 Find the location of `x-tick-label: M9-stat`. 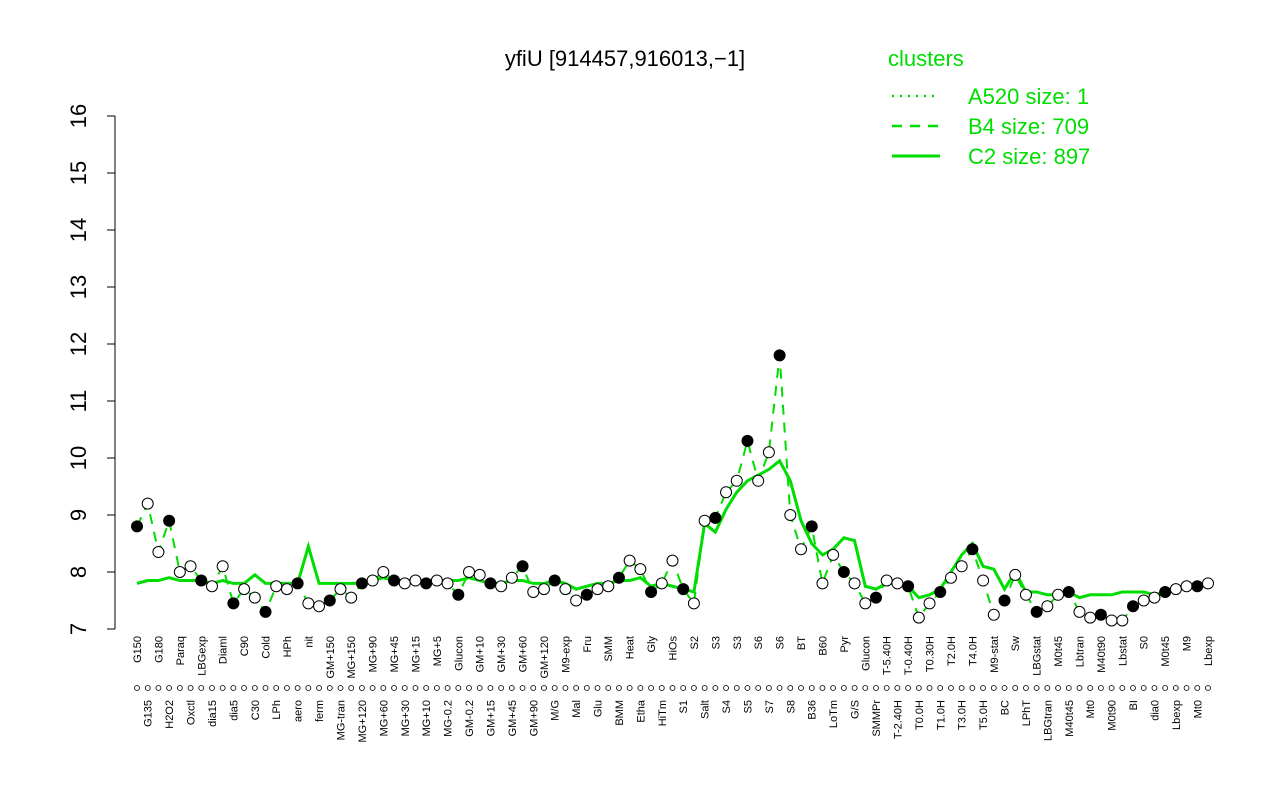

x-tick-label: M9-stat is located at coordinates (995, 654).